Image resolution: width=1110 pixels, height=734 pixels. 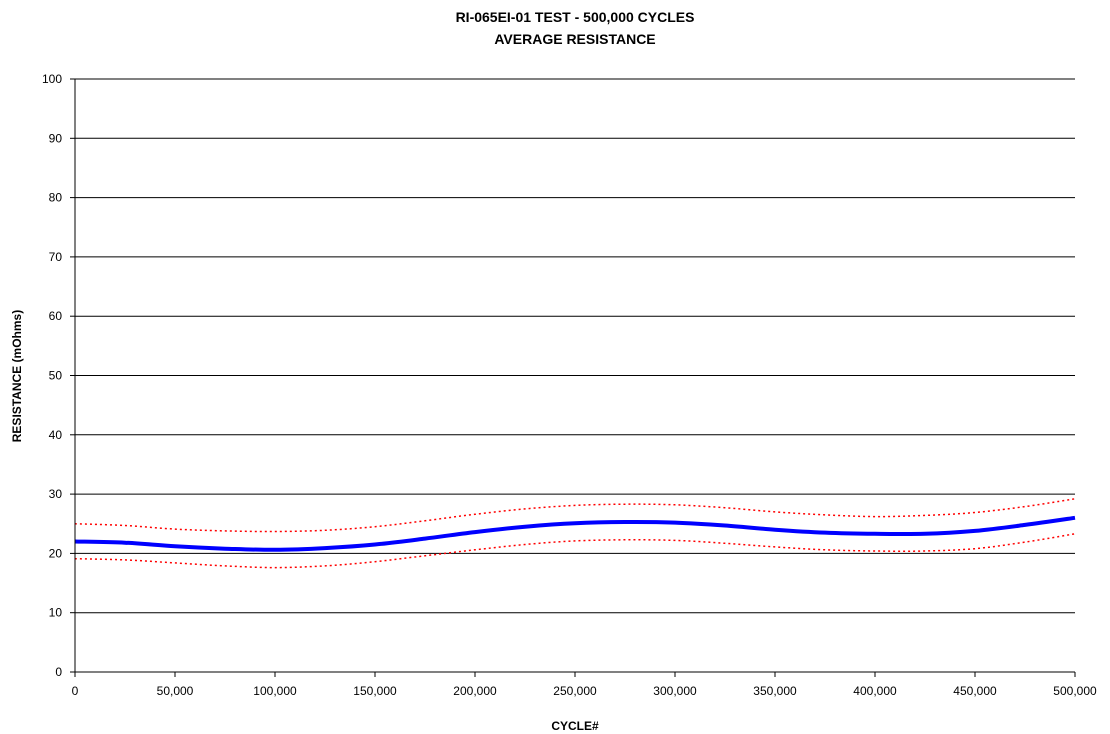 What do you see at coordinates (675, 691) in the screenshot?
I see `x-tick-label: 300,000` at bounding box center [675, 691].